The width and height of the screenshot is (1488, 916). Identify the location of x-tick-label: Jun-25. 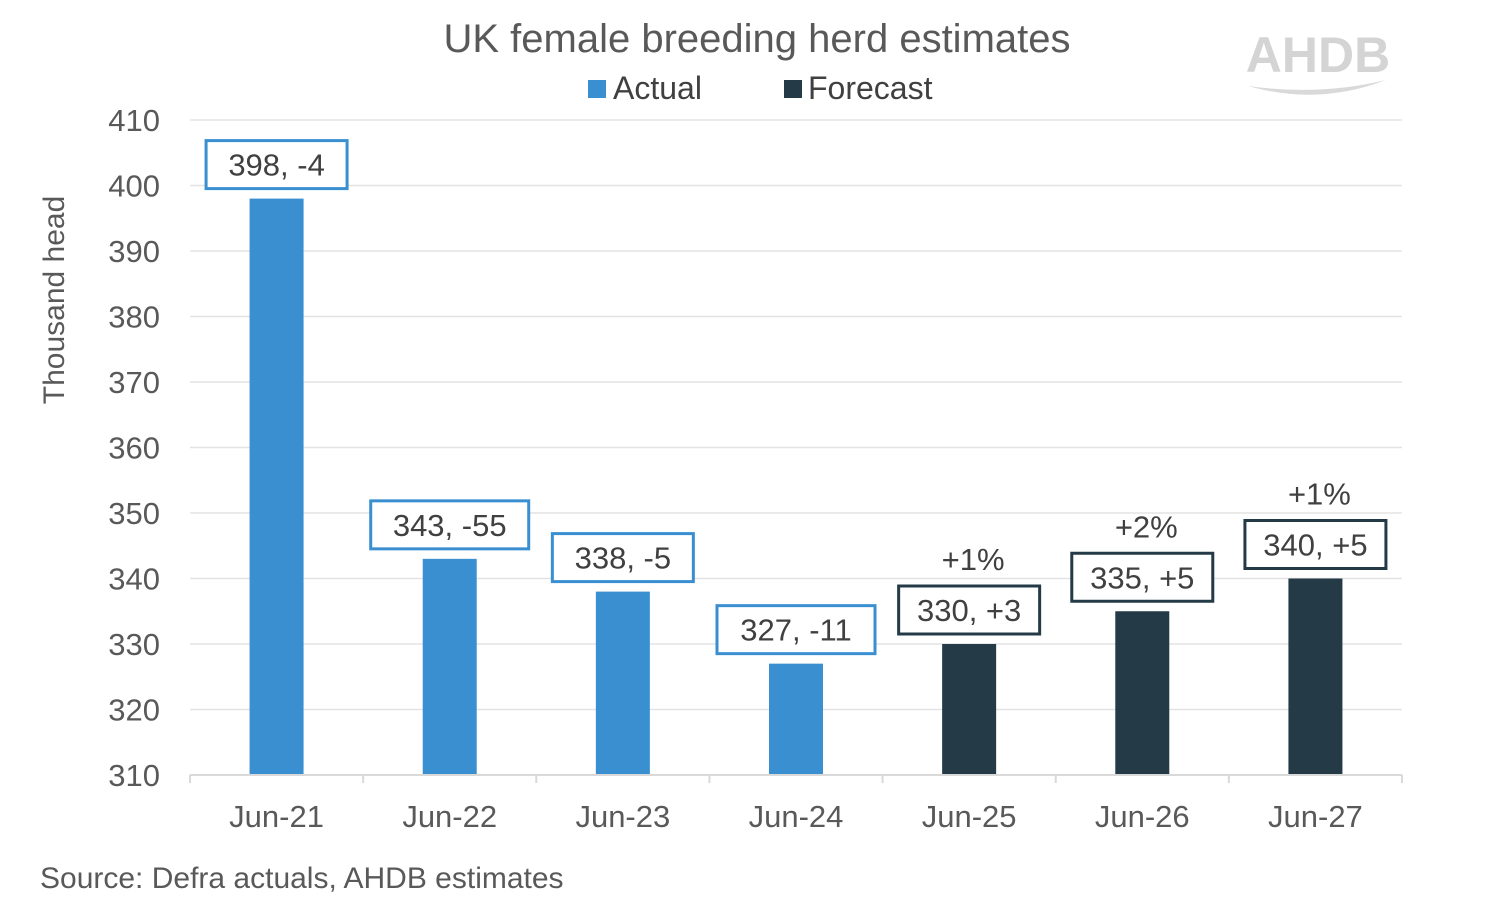
(969, 816).